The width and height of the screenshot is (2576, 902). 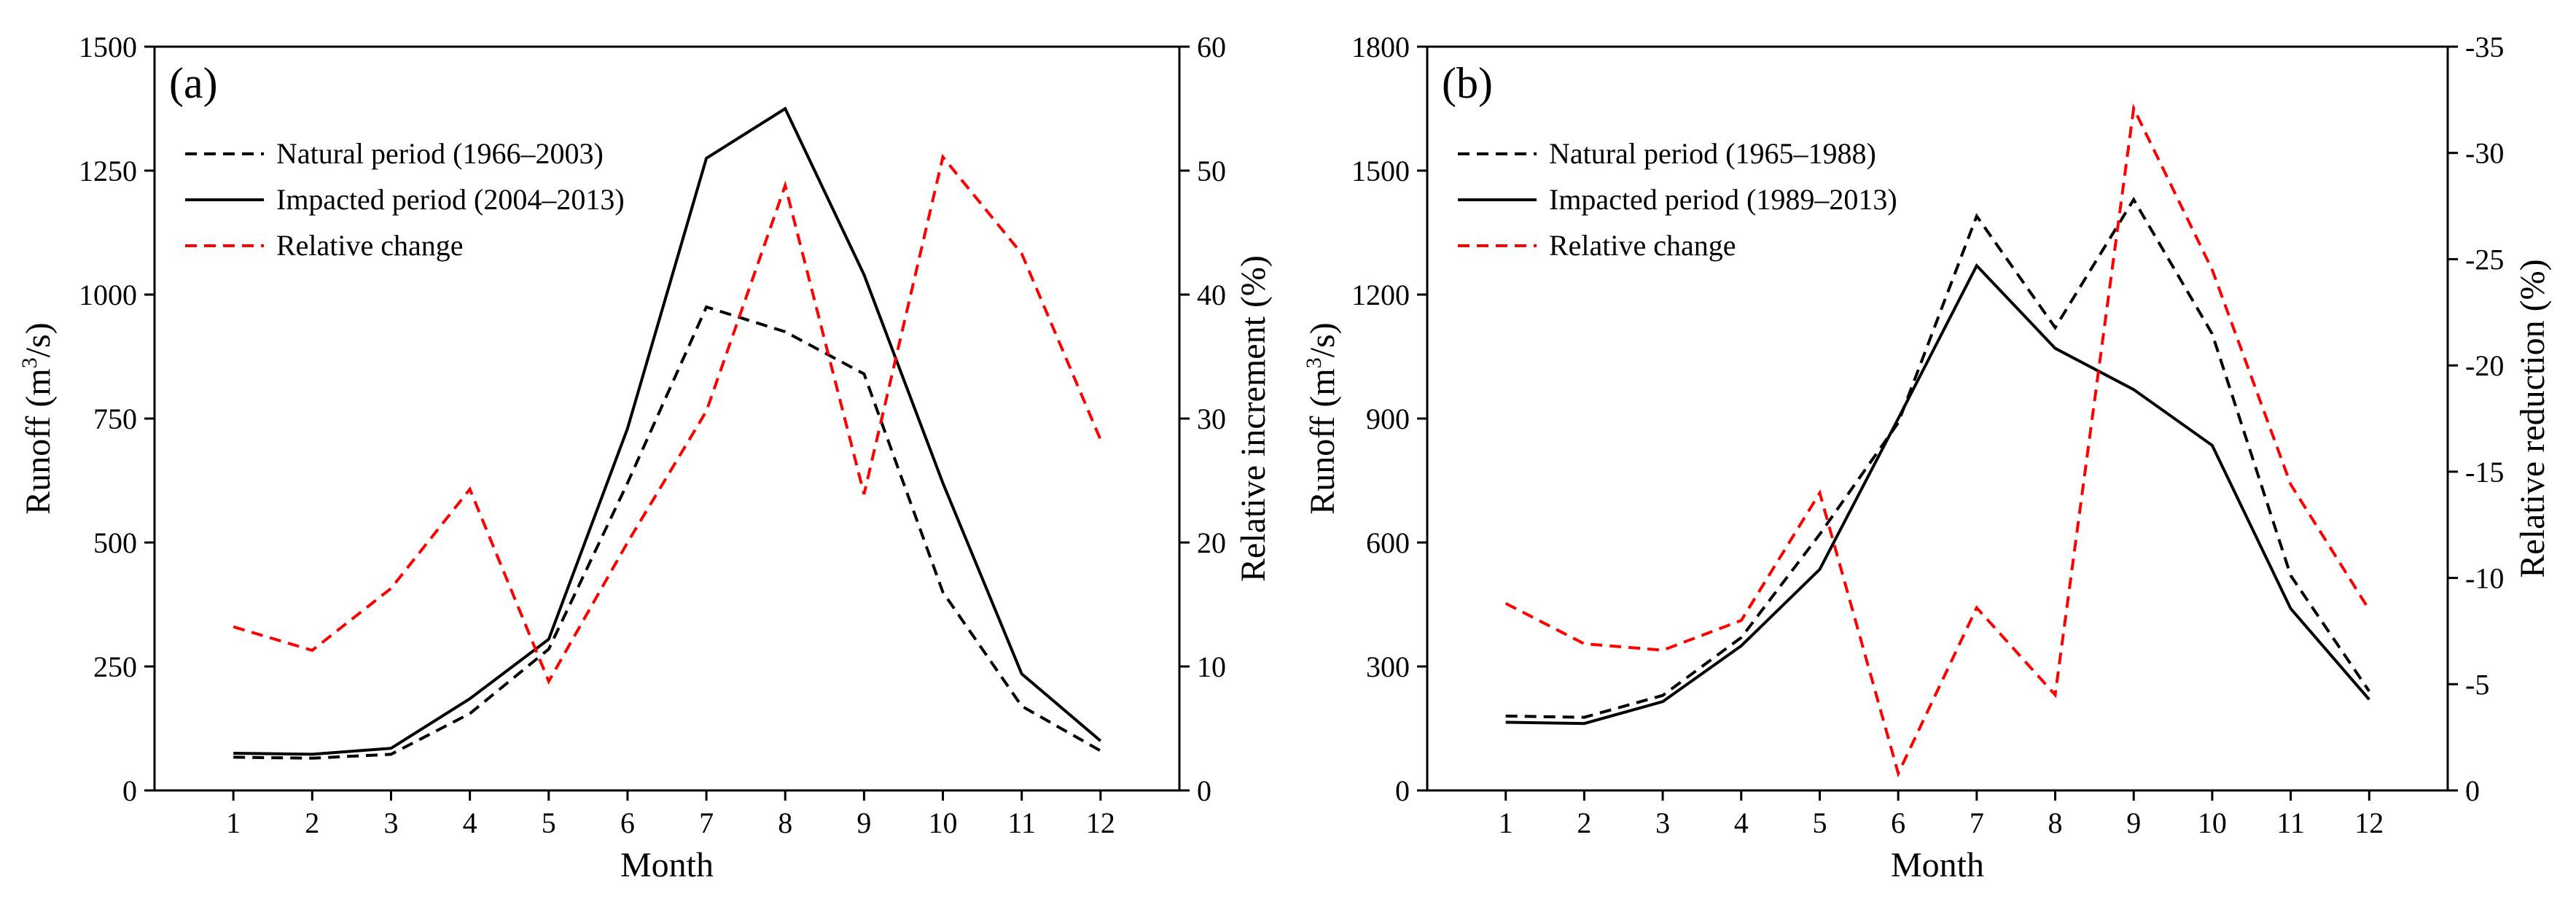 I want to click on y-left-tick-label: 1200, so click(x=1380, y=295).